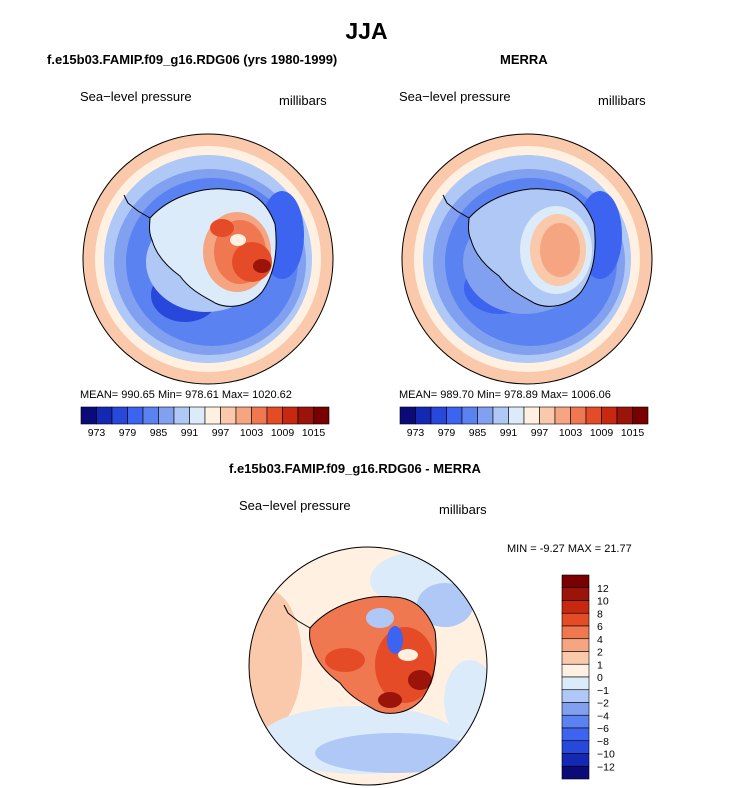 Image resolution: width=733 pixels, height=788 pixels. What do you see at coordinates (190, 433) in the screenshot?
I see `model-colorbar-tick-label: 991` at bounding box center [190, 433].